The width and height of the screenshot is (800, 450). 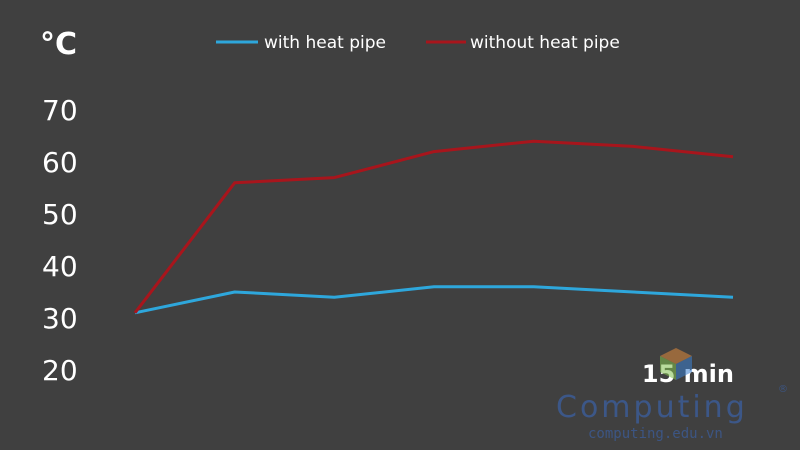 What do you see at coordinates (60, 318) in the screenshot?
I see `y-tick-label: 30` at bounding box center [60, 318].